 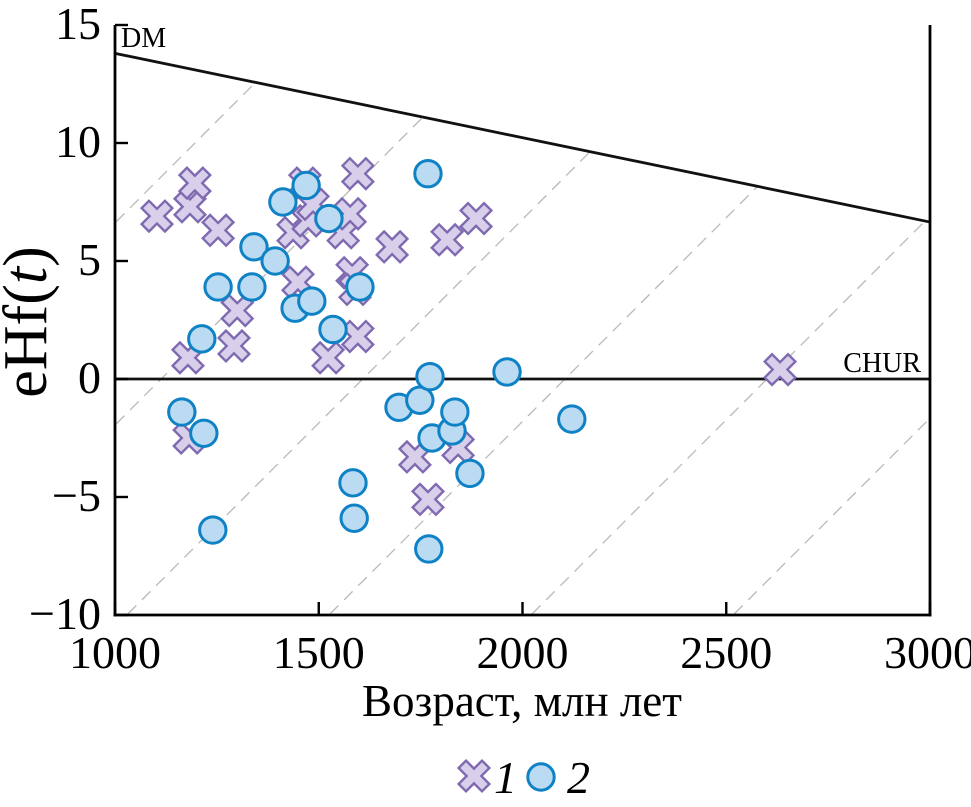 I want to click on y-tick-label: 5, so click(x=89, y=259).